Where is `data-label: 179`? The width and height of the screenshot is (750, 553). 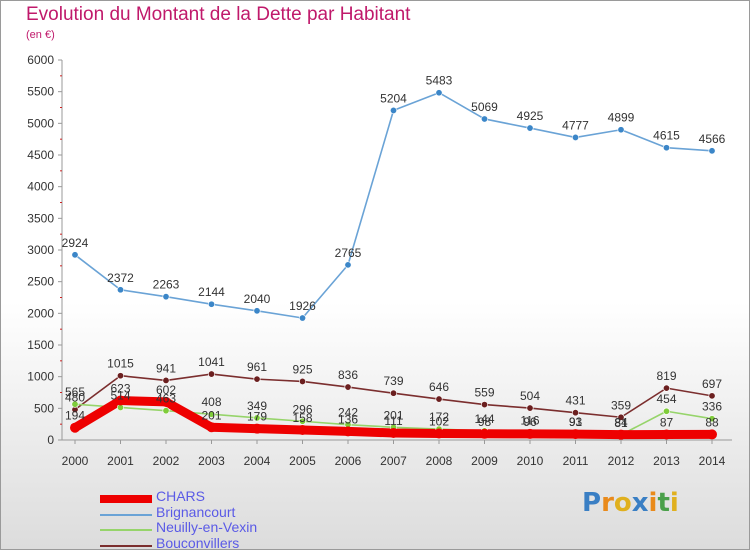 data-label: 179 is located at coordinates (257, 417).